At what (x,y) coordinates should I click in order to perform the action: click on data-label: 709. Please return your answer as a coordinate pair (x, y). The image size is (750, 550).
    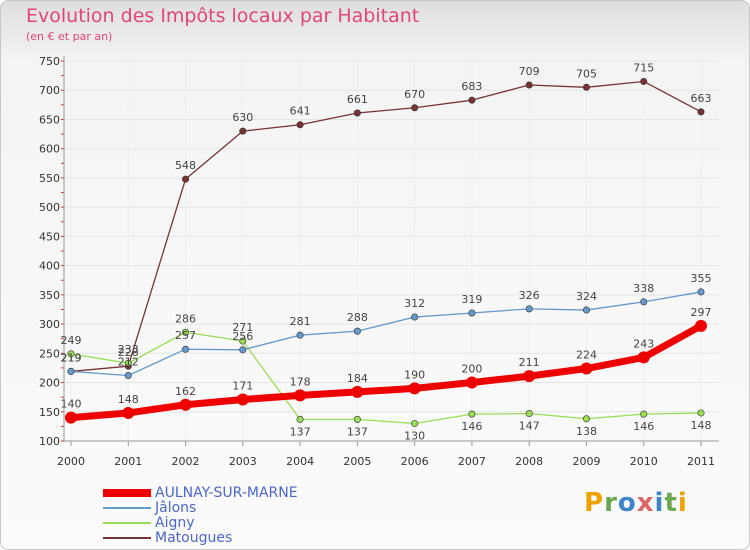
    Looking at the image, I should click on (529, 71).